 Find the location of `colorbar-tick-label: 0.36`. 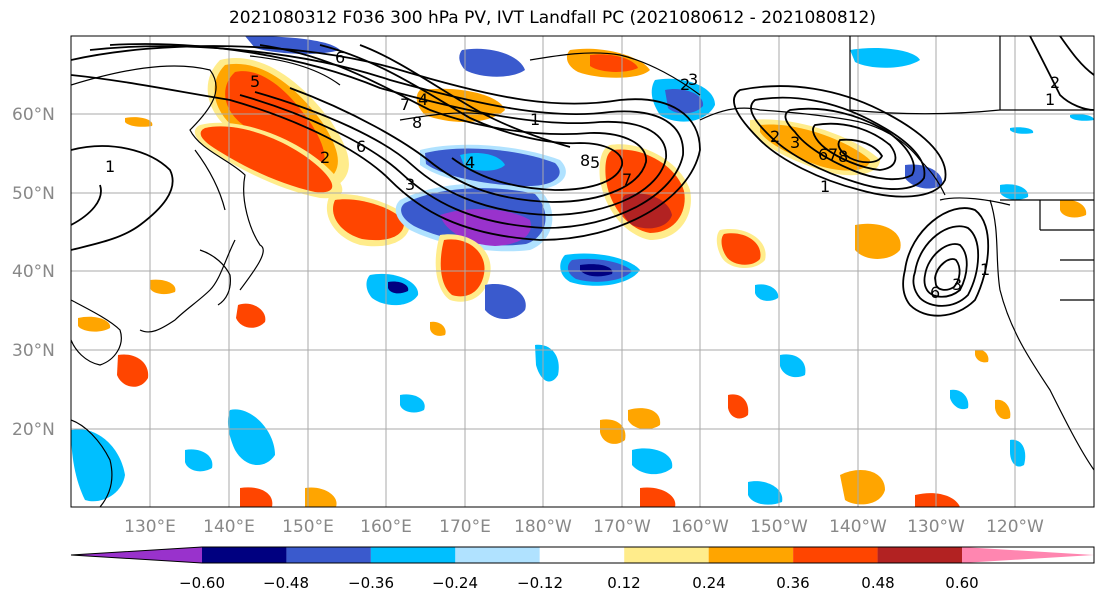

colorbar-tick-label: 0.36 is located at coordinates (792, 583).